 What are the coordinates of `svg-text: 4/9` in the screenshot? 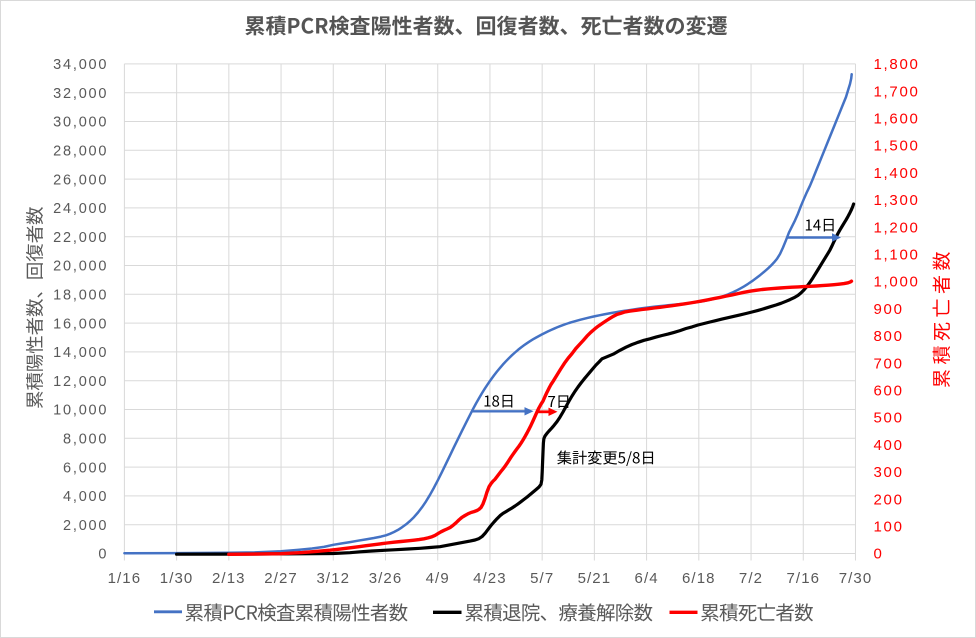 It's located at (438, 578).